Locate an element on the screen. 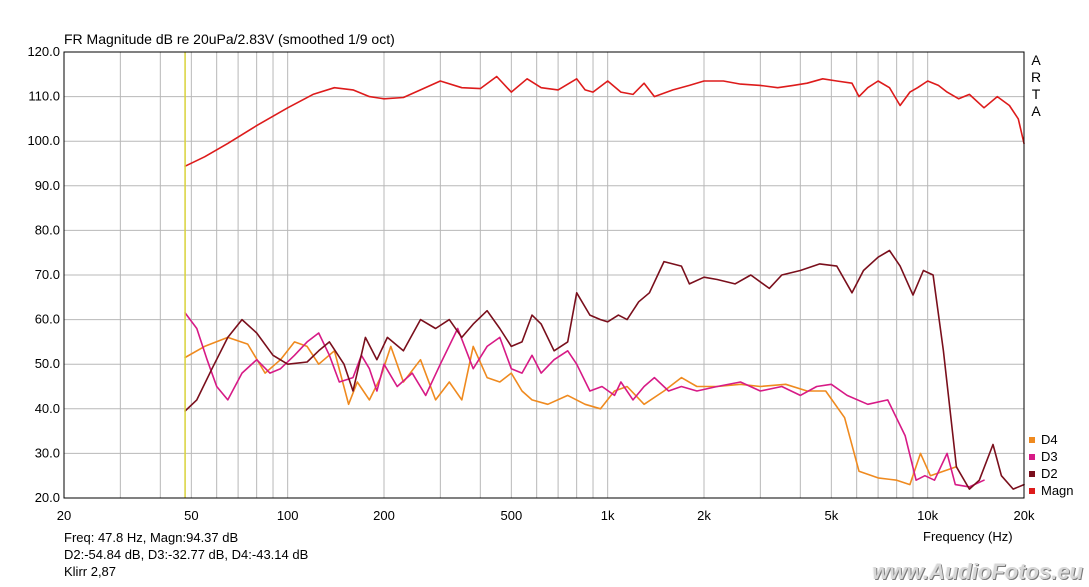 The height and width of the screenshot is (587, 1089). y-tick-label: 120.0 is located at coordinates (43, 51).